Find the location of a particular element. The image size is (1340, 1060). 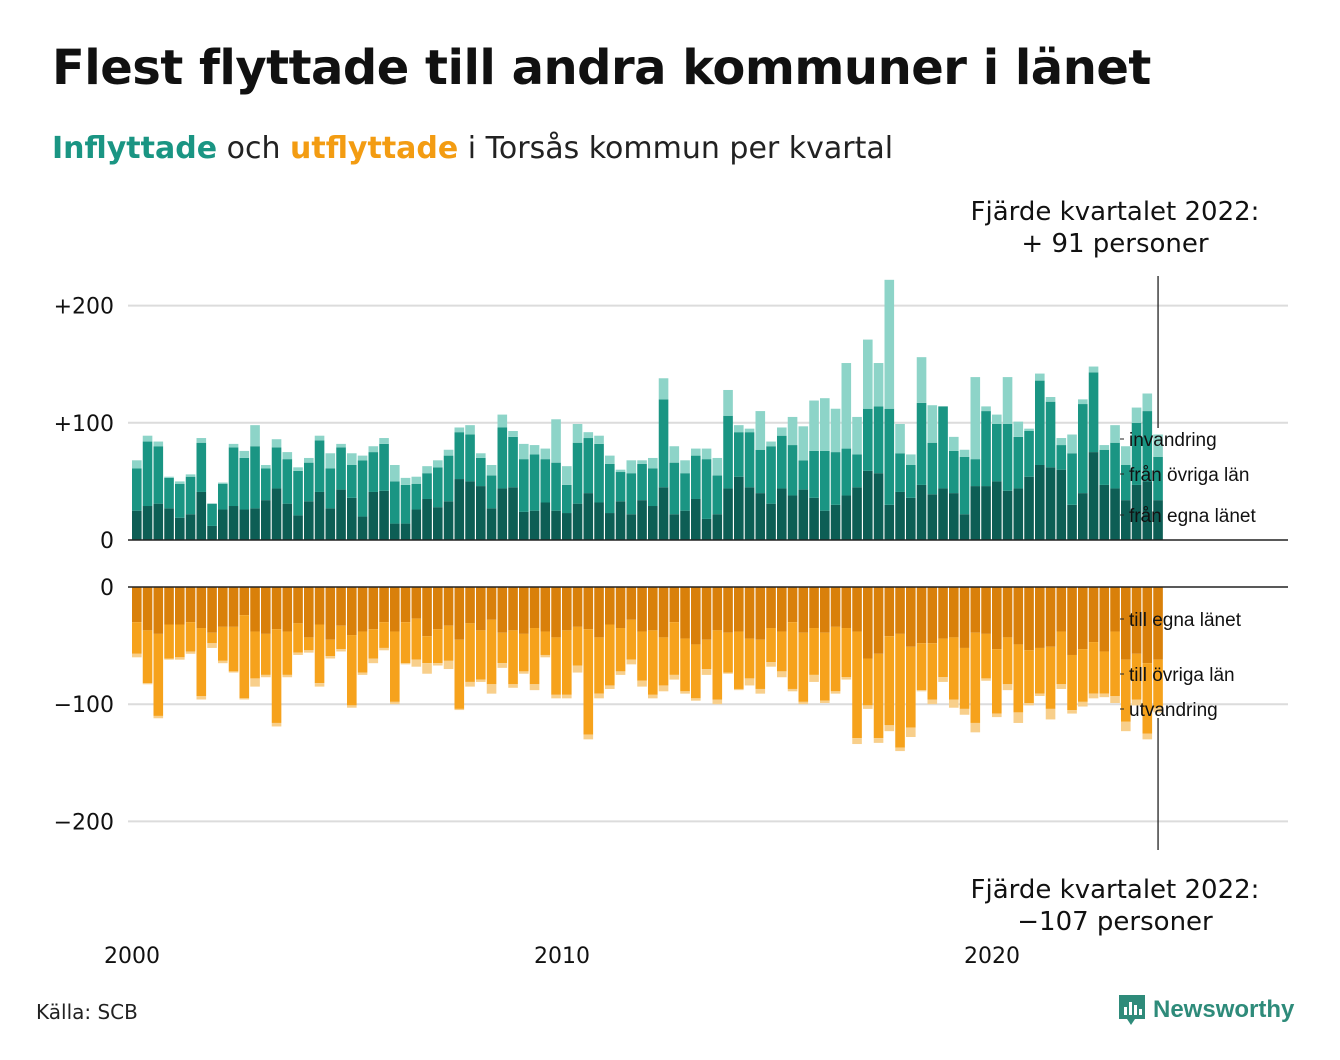

y-tick-label: −100 is located at coordinates (84, 705).